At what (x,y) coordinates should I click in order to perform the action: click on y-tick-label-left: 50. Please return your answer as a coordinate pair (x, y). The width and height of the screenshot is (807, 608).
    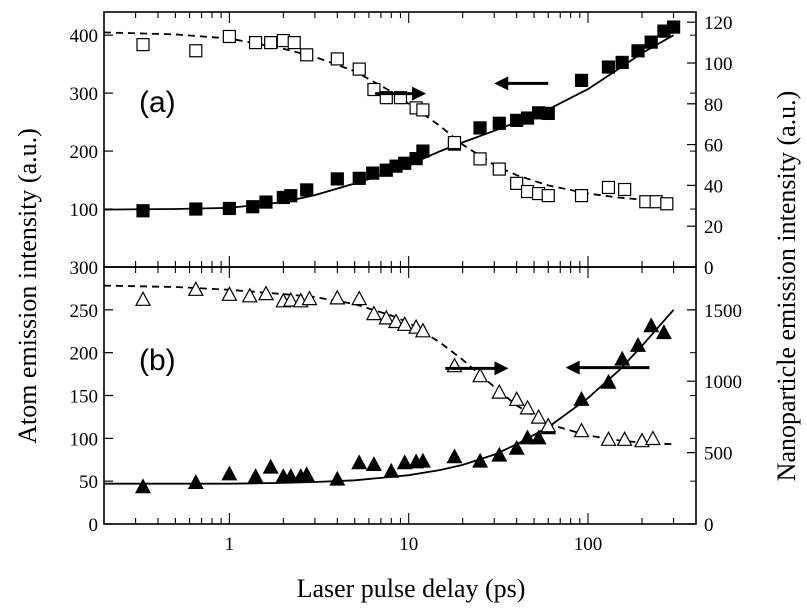
    Looking at the image, I should click on (88, 482).